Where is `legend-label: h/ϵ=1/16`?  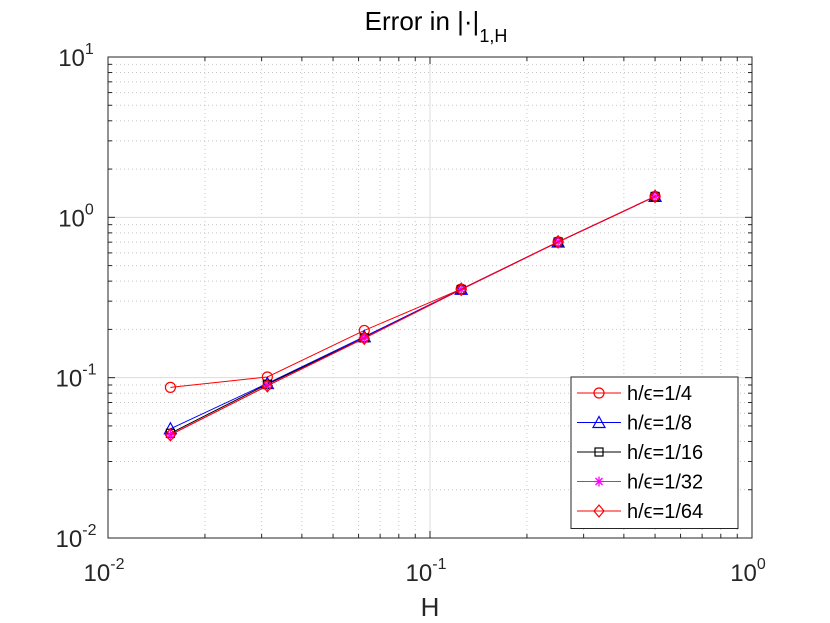 legend-label: h/ϵ=1/16 is located at coordinates (665, 453).